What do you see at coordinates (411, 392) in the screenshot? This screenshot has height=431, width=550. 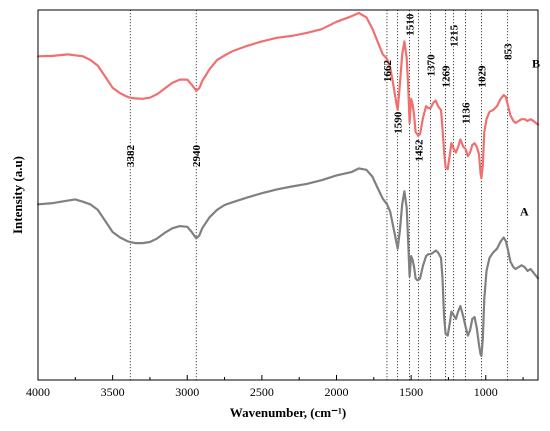 I see `x-tick-label-1500: 1500` at bounding box center [411, 392].